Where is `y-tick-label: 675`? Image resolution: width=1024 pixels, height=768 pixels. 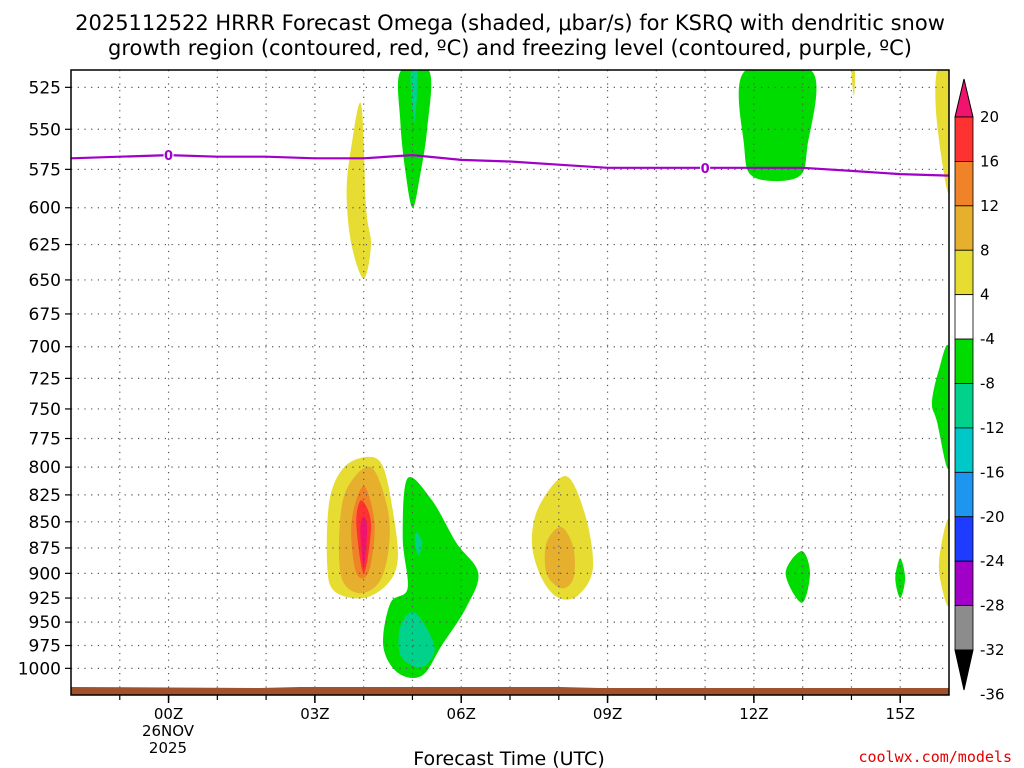 y-tick-label: 675 is located at coordinates (45, 315).